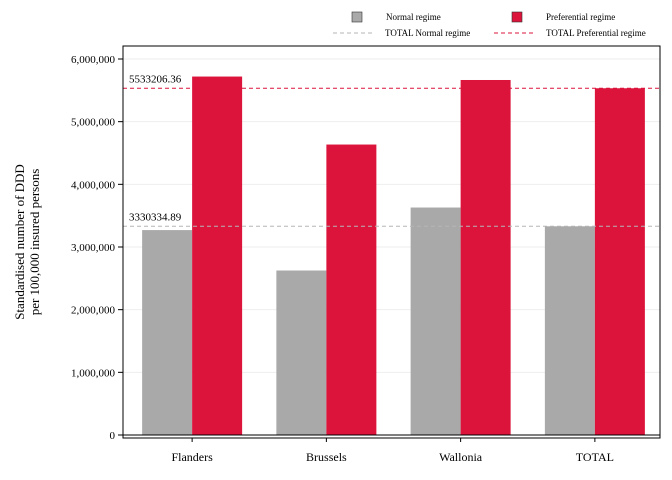 The image size is (672, 480). Describe the element at coordinates (93, 185) in the screenshot. I see `y-tick-label-4000000: 4,000,000` at that location.